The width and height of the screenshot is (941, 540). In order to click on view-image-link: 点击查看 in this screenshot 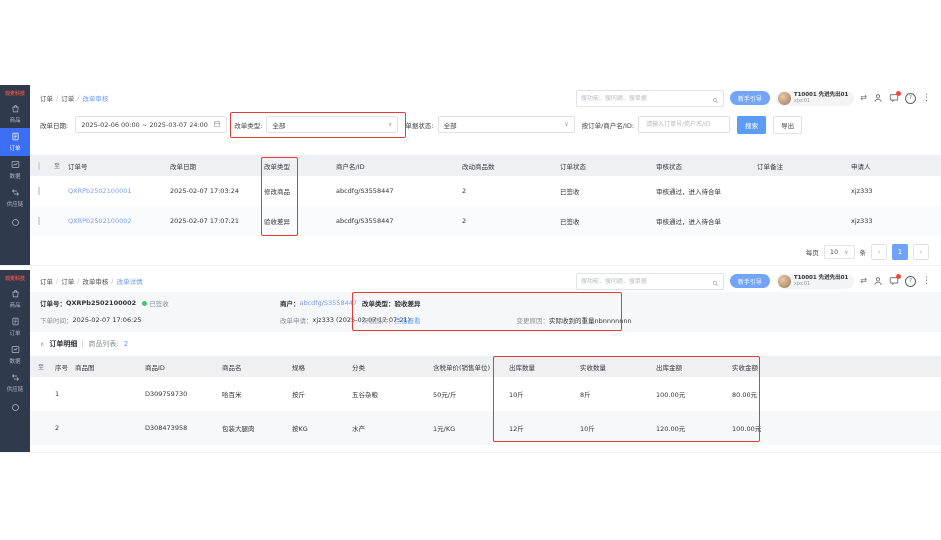, I will do `click(407, 321)`.